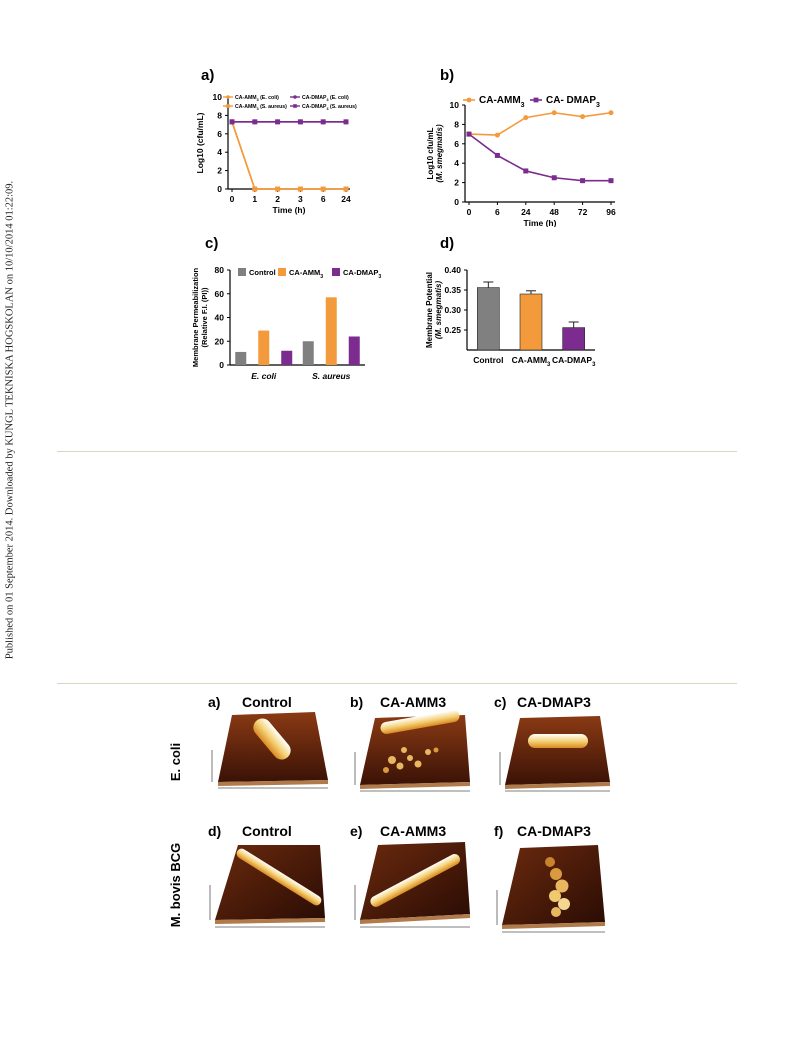 This screenshot has height=1039, width=793. What do you see at coordinates (325, 98) in the screenshot?
I see `legend-label: CA-DMAP3 (E. coli)` at bounding box center [325, 98].